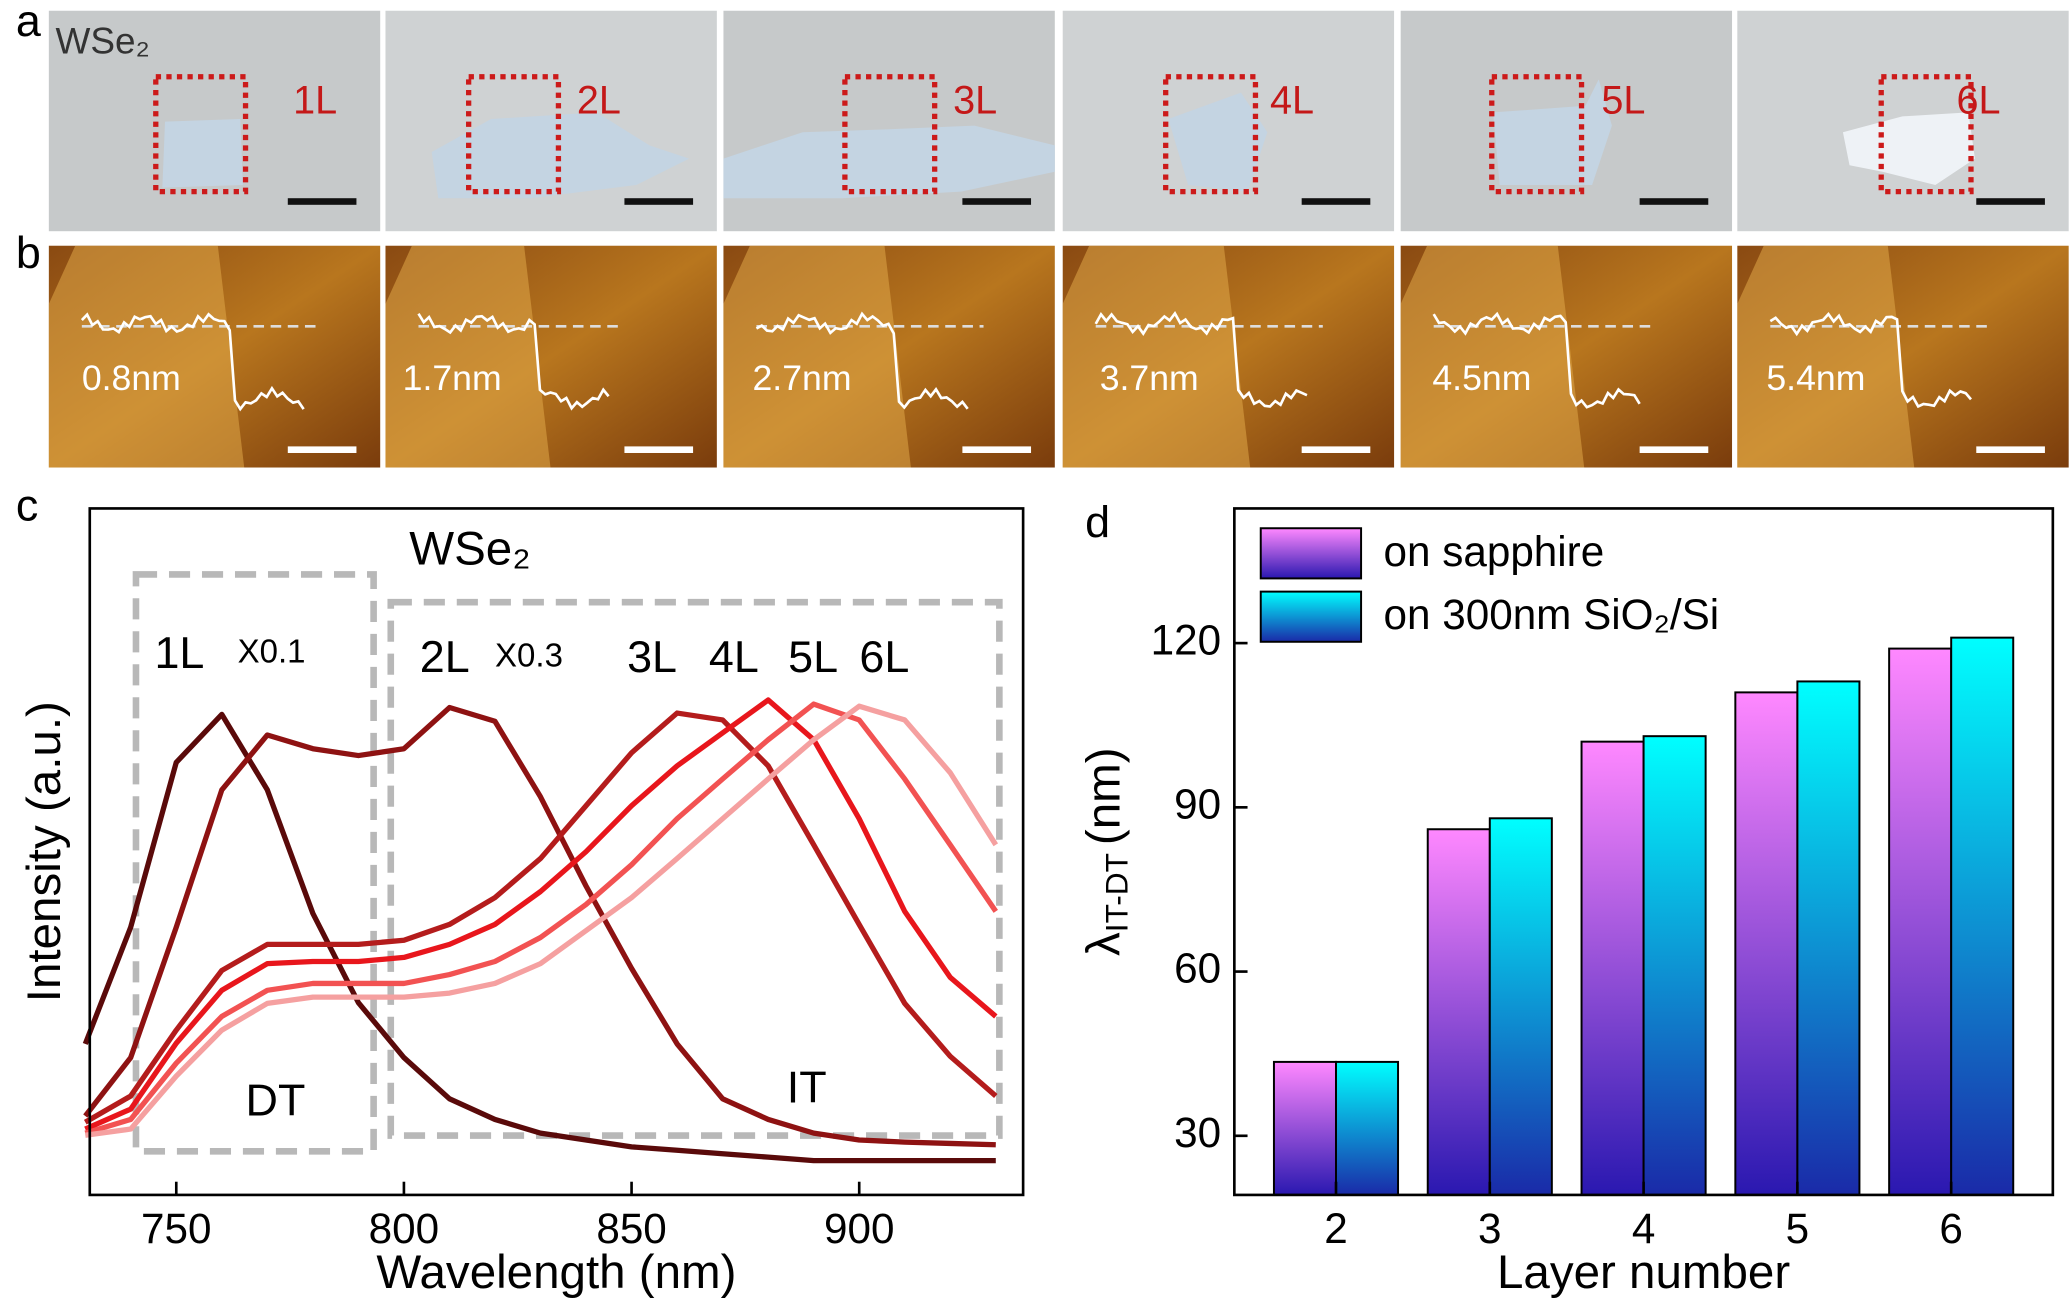 The height and width of the screenshot is (1306, 2070). What do you see at coordinates (1292, 101) in the screenshot?
I see `layer-label: 4L` at bounding box center [1292, 101].